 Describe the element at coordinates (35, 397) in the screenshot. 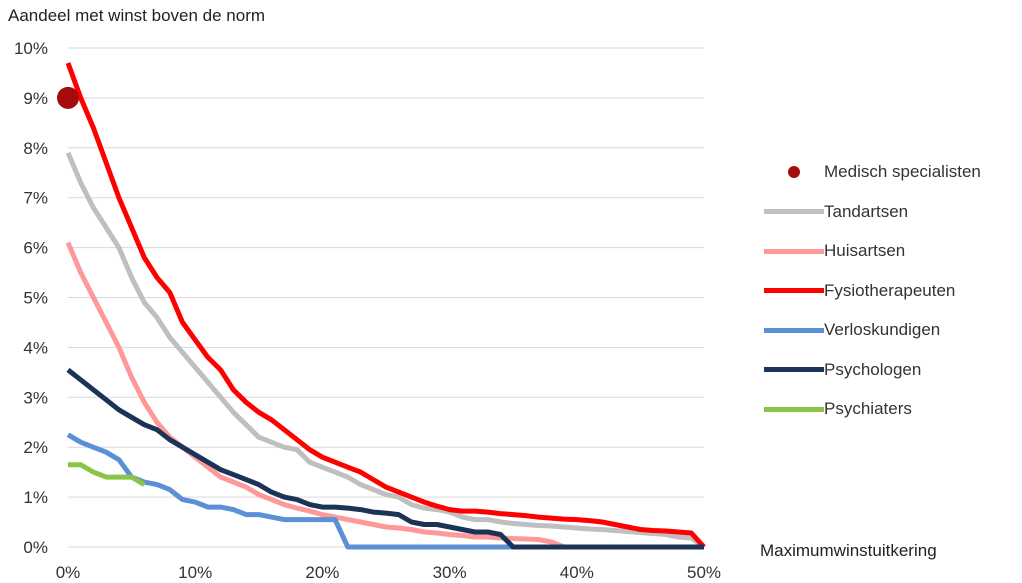

I see `y-tick-label: 3%` at that location.